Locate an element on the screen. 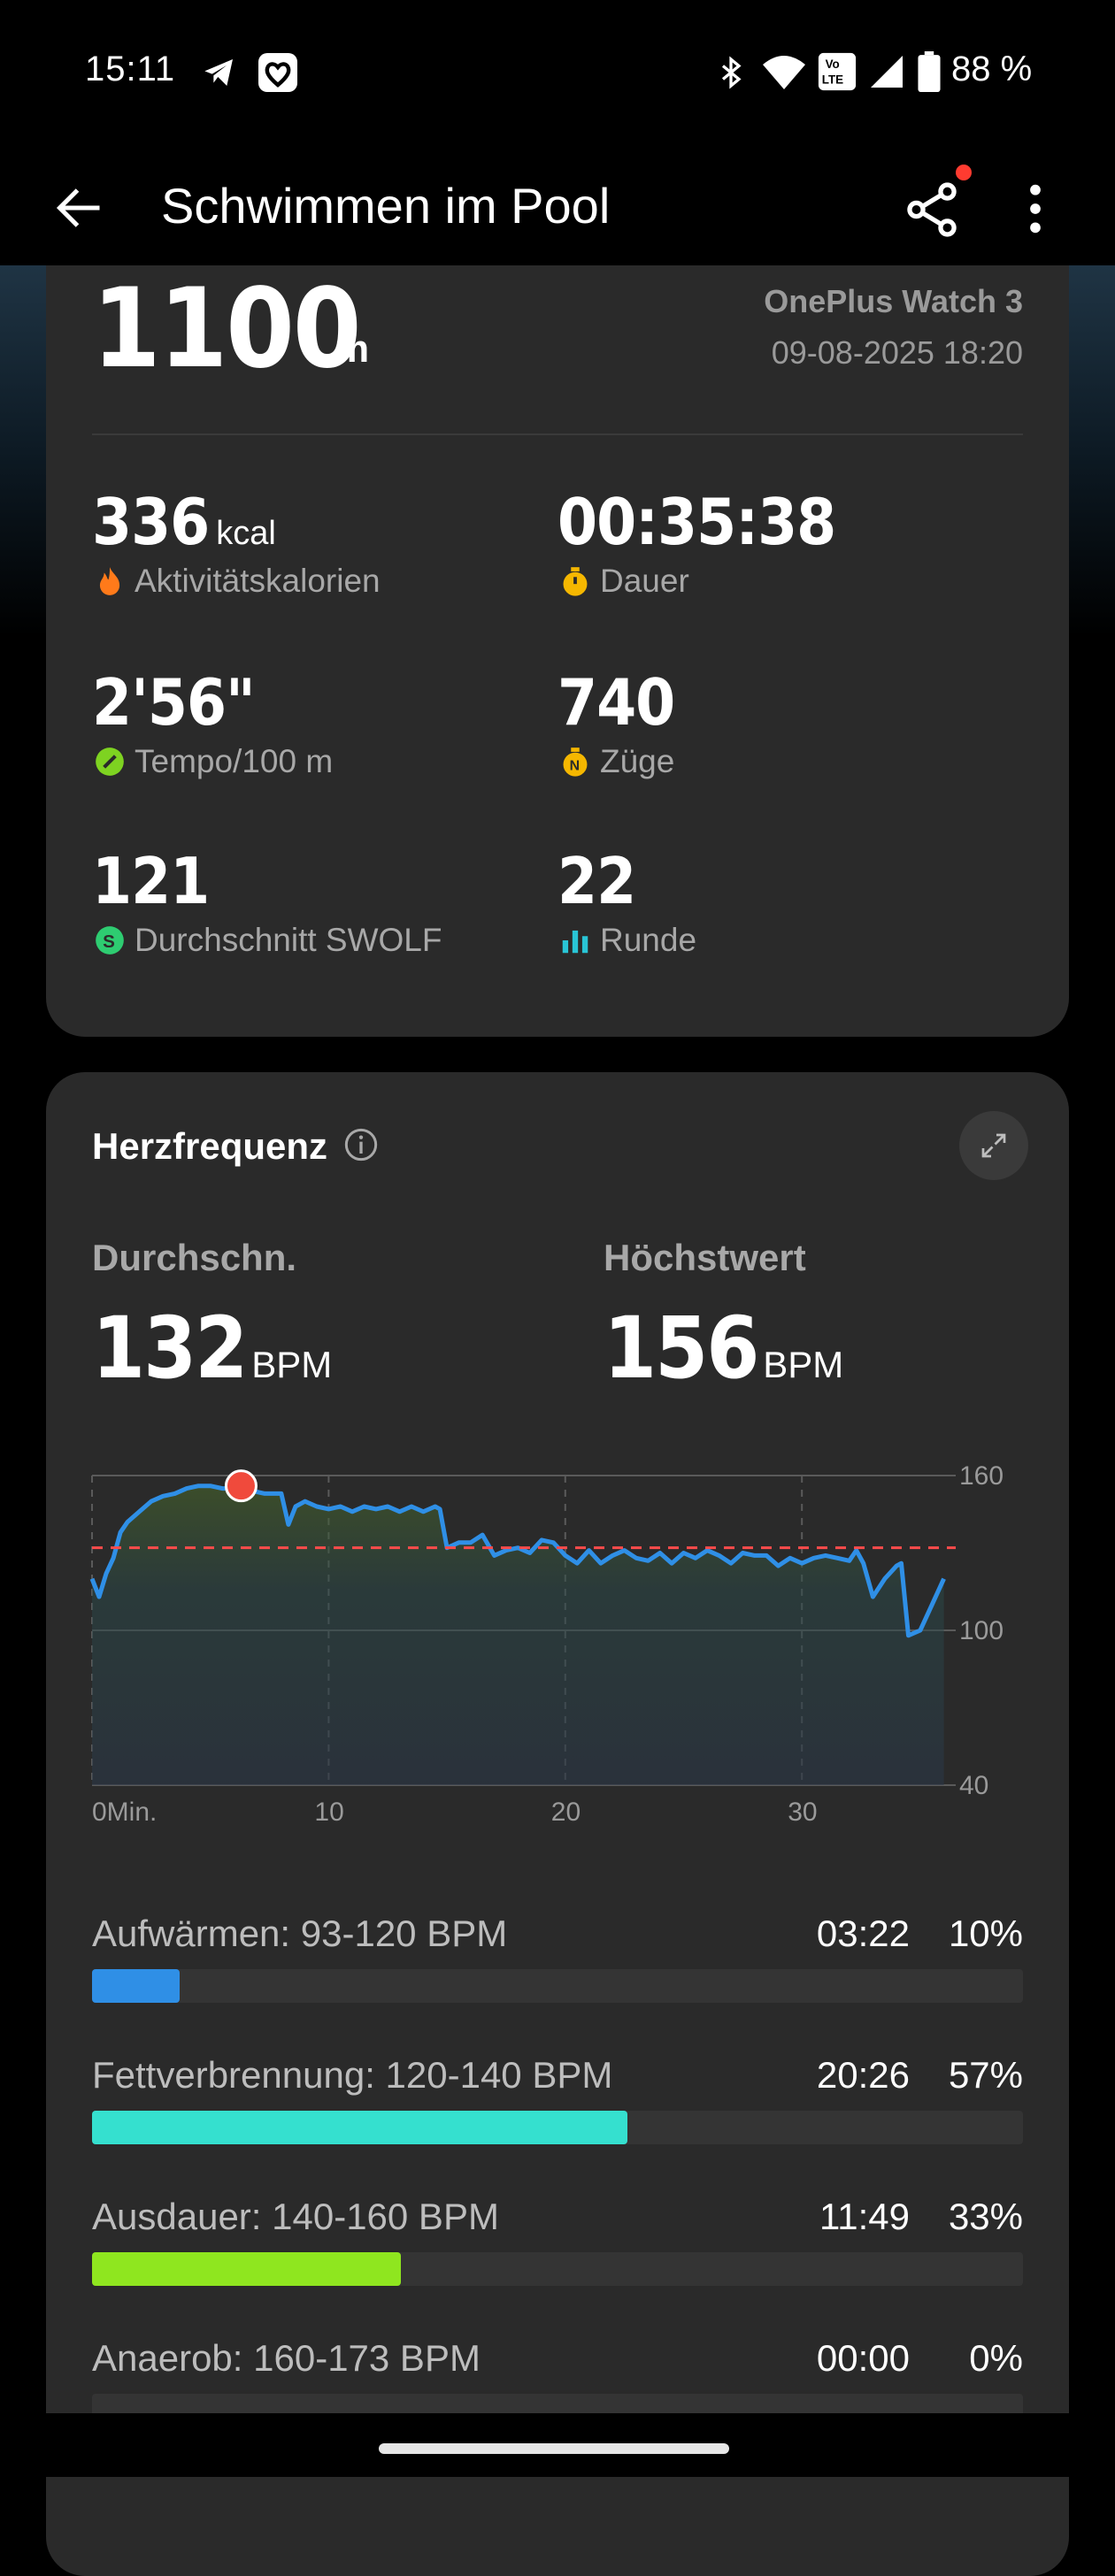 The width and height of the screenshot is (1115, 2576). zone-percent: 10% is located at coordinates (985, 1933).